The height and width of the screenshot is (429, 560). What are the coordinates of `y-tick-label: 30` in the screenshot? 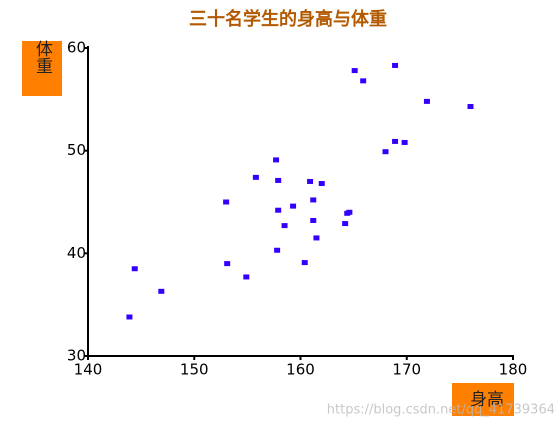 It's located at (76, 356).